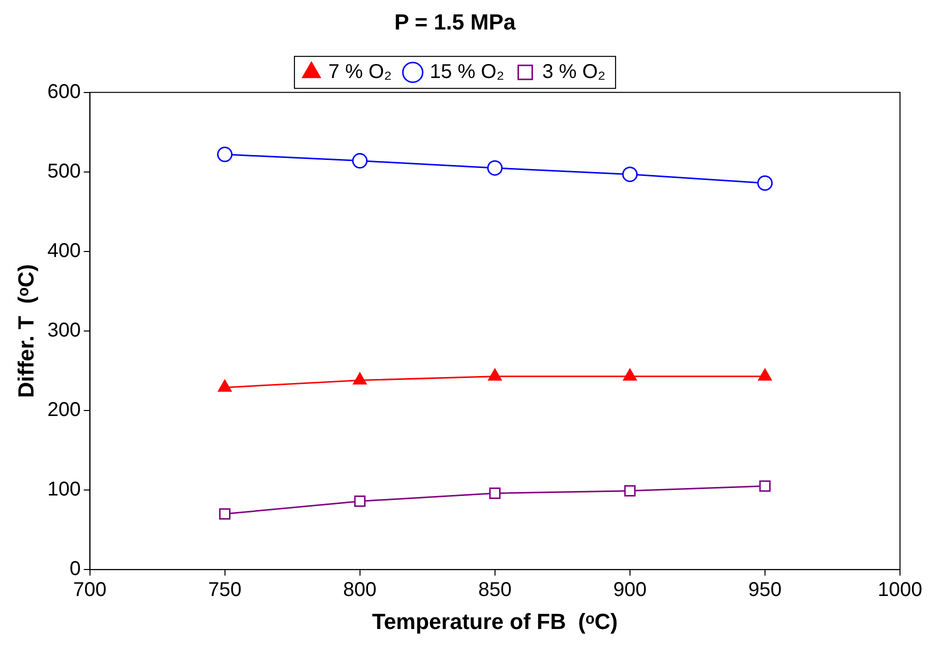 This screenshot has height=650, width=935. What do you see at coordinates (495, 621) in the screenshot?
I see `x-axis-title: Temperature of FB (ᵒC)` at bounding box center [495, 621].